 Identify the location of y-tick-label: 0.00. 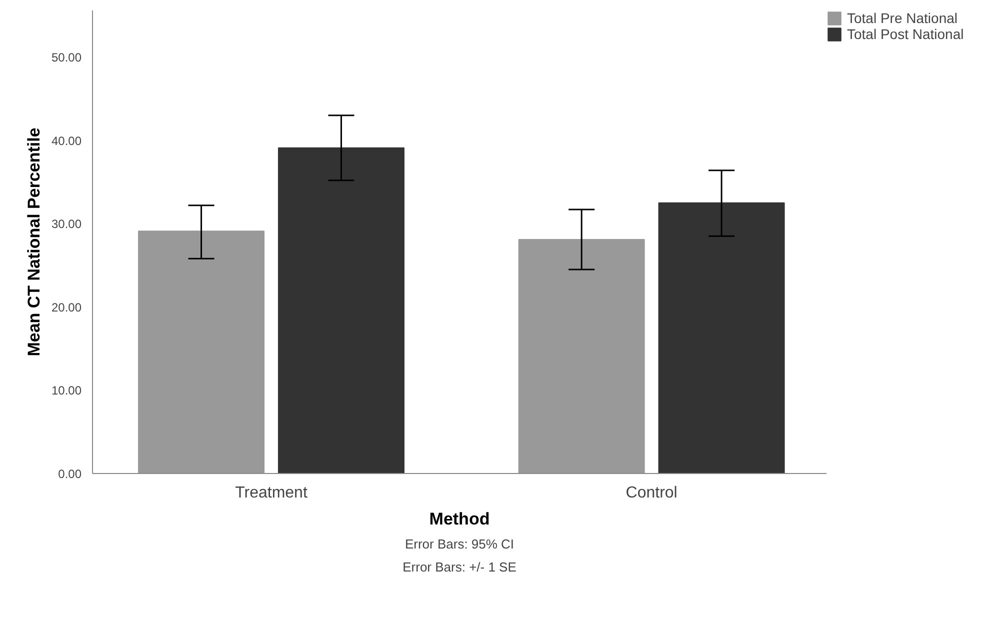
(70, 474).